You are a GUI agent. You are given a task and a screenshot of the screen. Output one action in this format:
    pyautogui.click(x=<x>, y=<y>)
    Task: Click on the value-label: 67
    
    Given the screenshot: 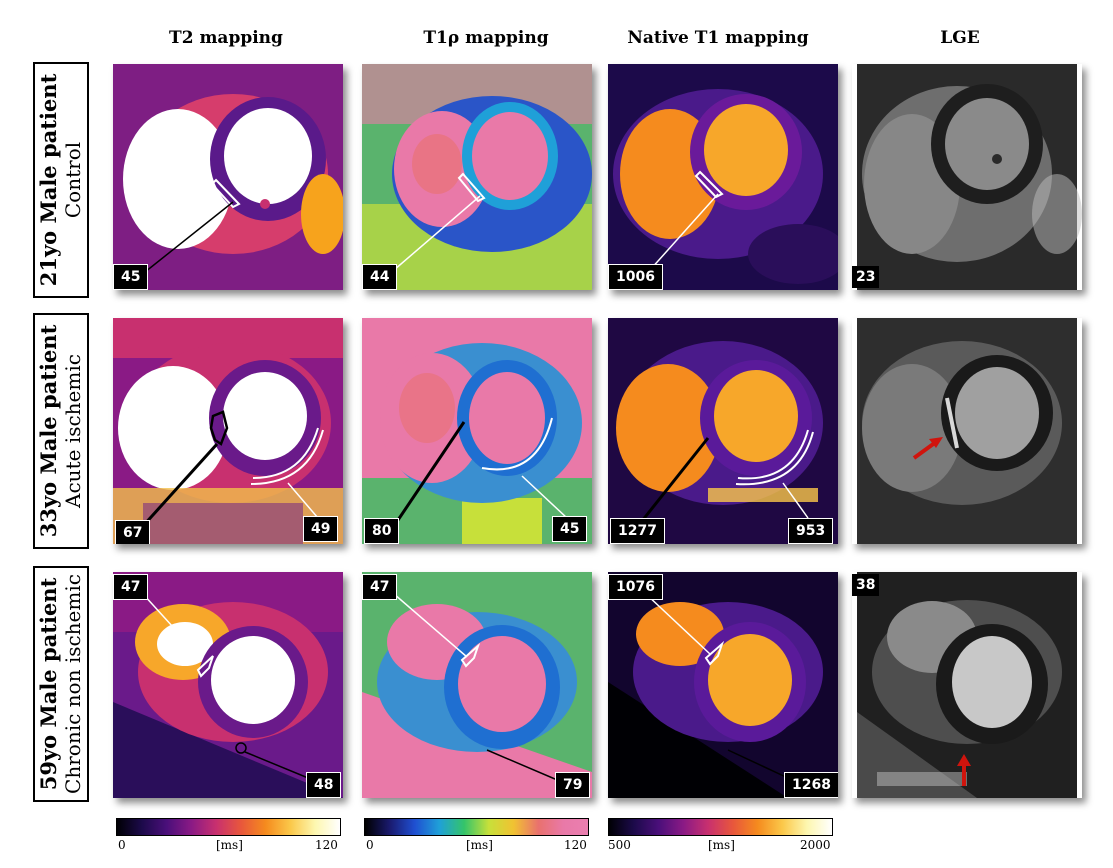 What is the action you would take?
    pyautogui.click(x=133, y=532)
    